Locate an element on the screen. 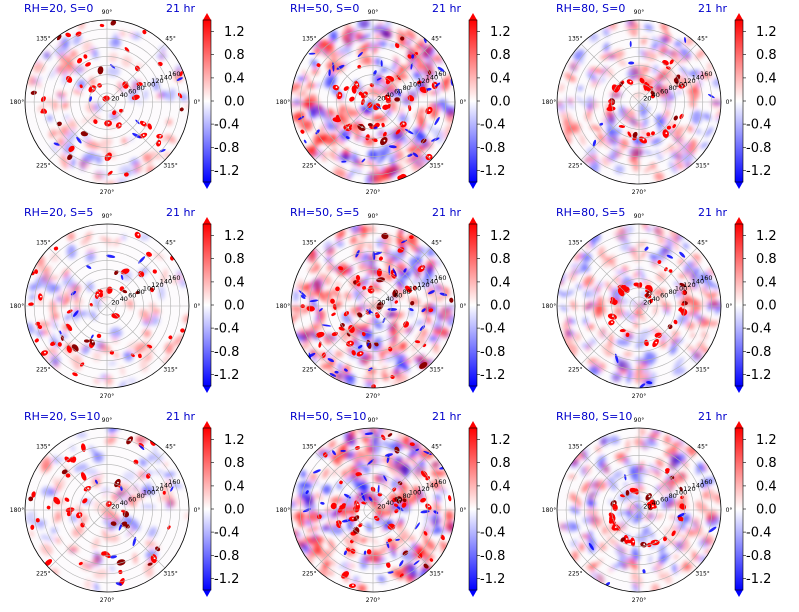  colorbar-tick-label: 0.4 is located at coordinates (766, 78).